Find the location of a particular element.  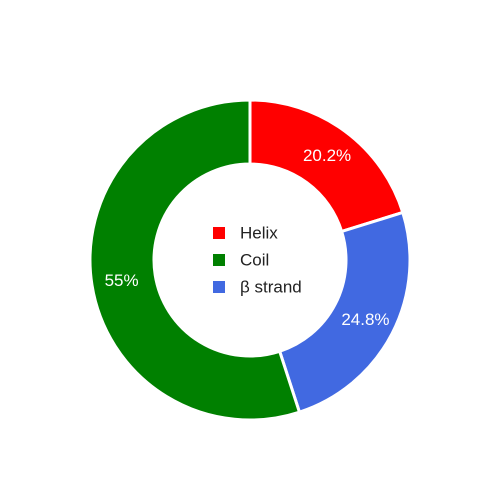

legend: Helix Coil β strand is located at coordinates (257, 260).